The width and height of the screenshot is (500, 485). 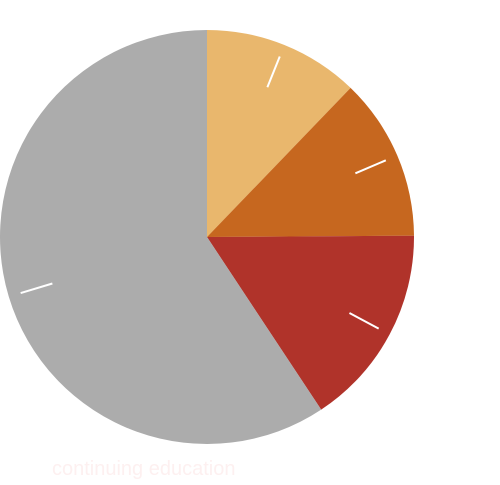 What do you see at coordinates (144, 469) in the screenshot?
I see `chart-caption: continuing education` at bounding box center [144, 469].